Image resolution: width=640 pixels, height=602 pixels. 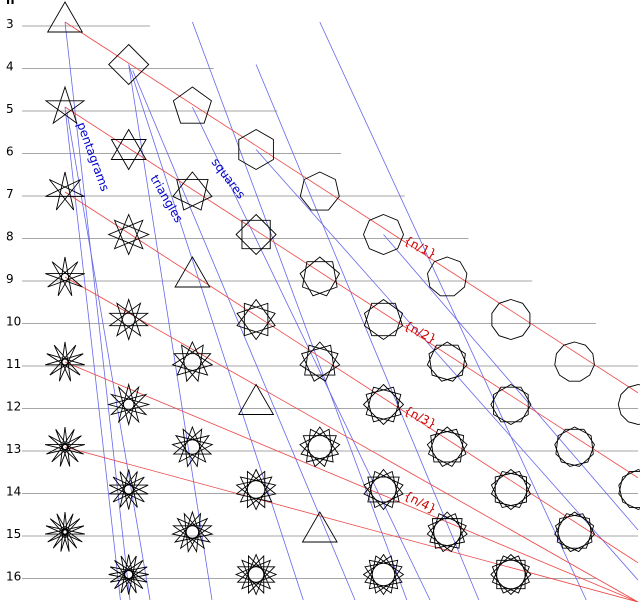 I want to click on column-header-n: n, so click(x=10, y=3).